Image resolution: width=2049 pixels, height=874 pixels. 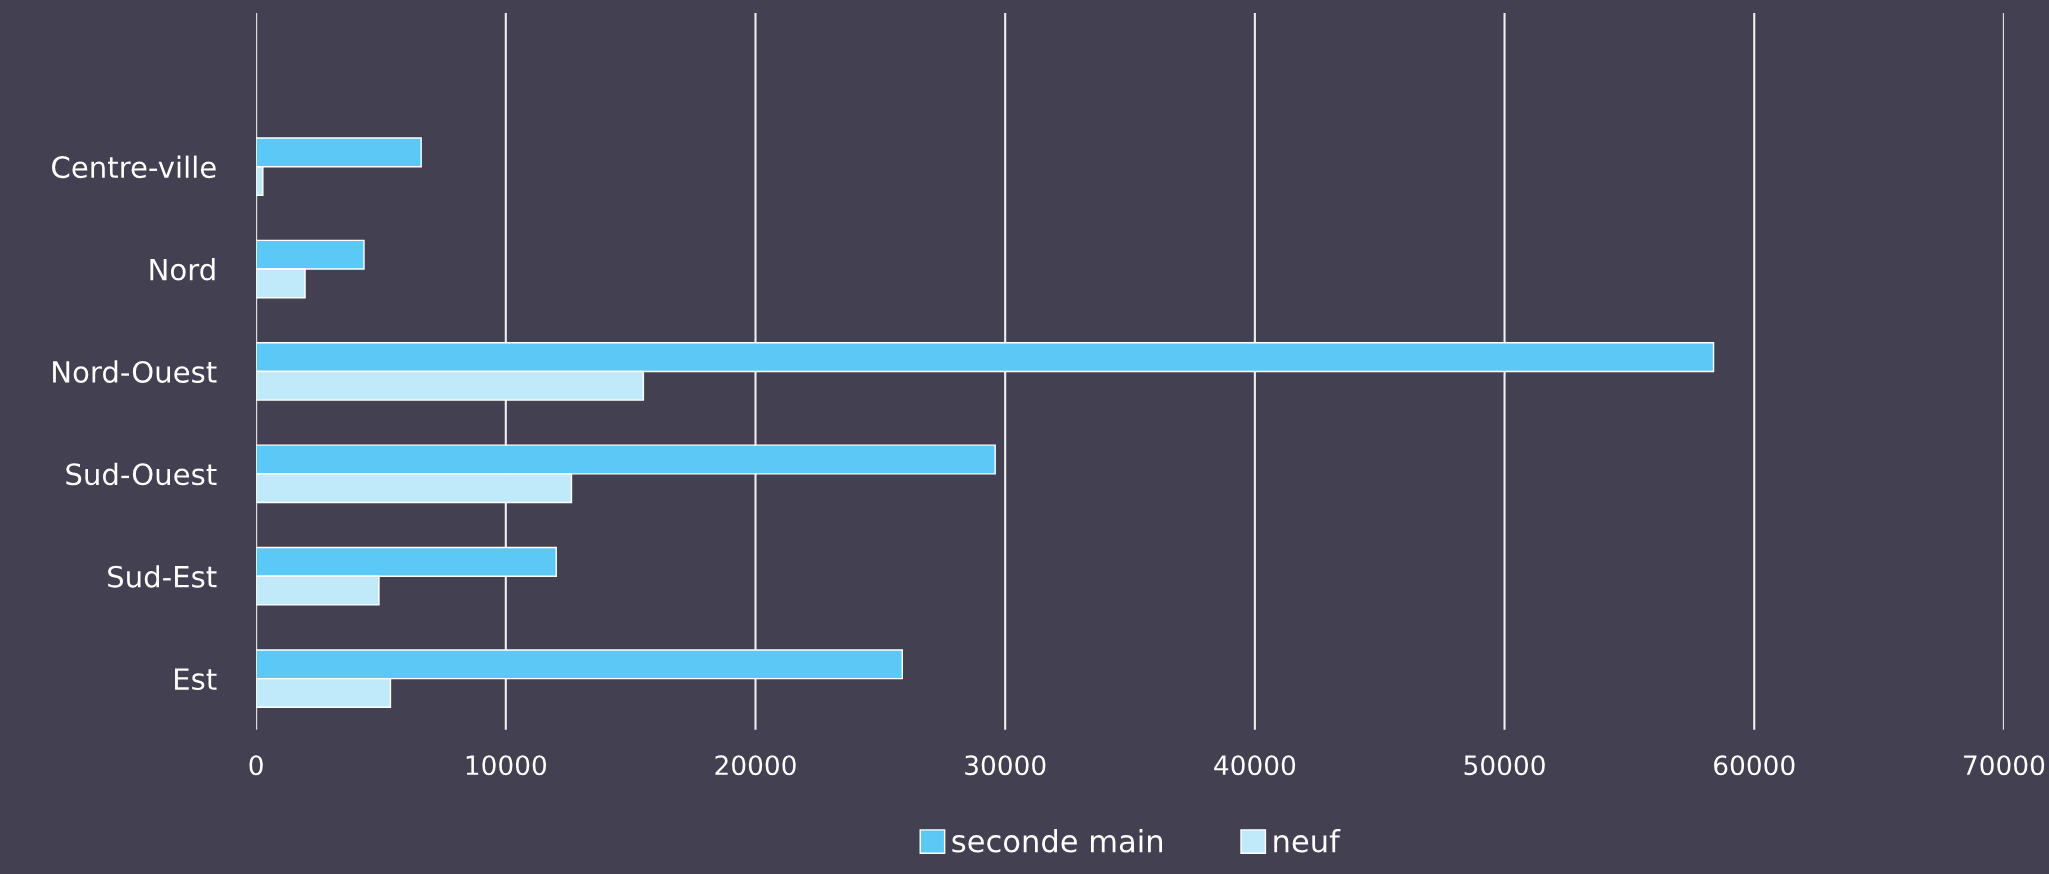 I want to click on legend-label: seconde main, so click(x=1057, y=840).